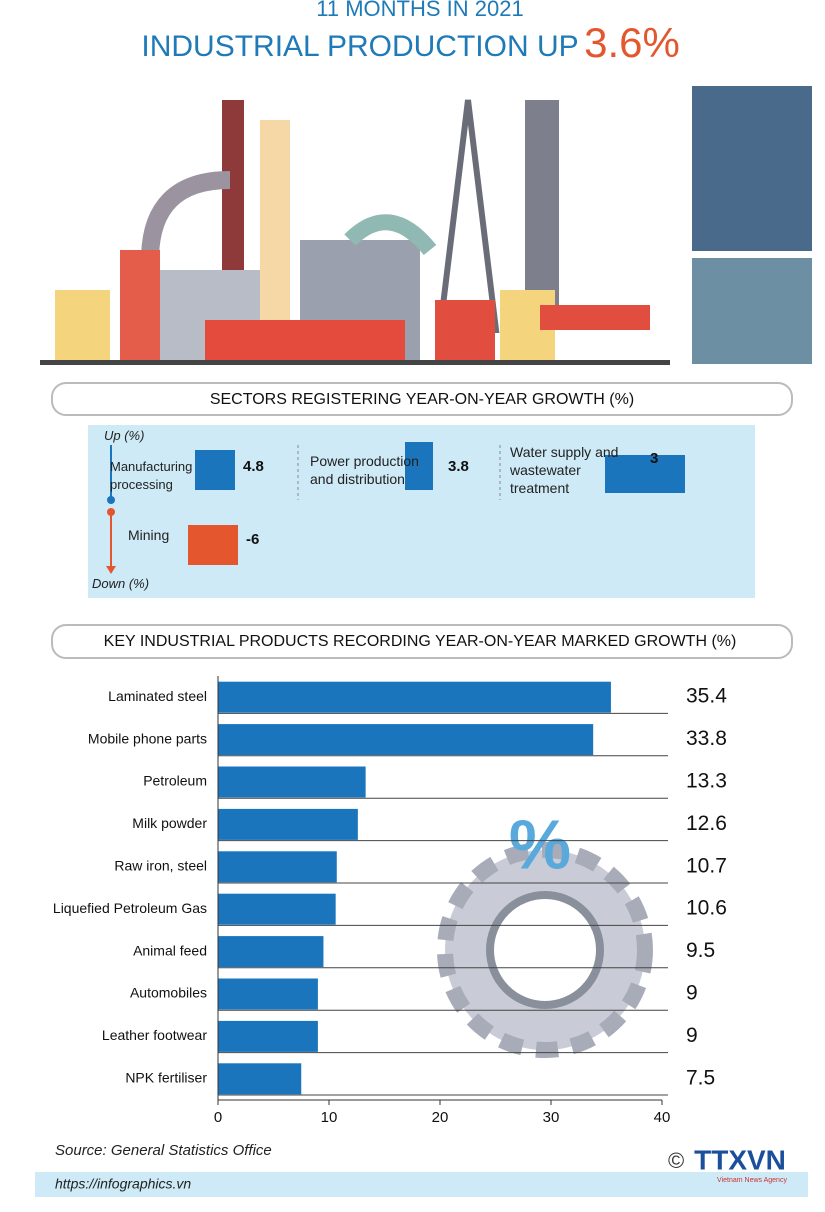  Describe the element at coordinates (329, 1117) in the screenshot. I see `x-tick-label: 10` at that location.